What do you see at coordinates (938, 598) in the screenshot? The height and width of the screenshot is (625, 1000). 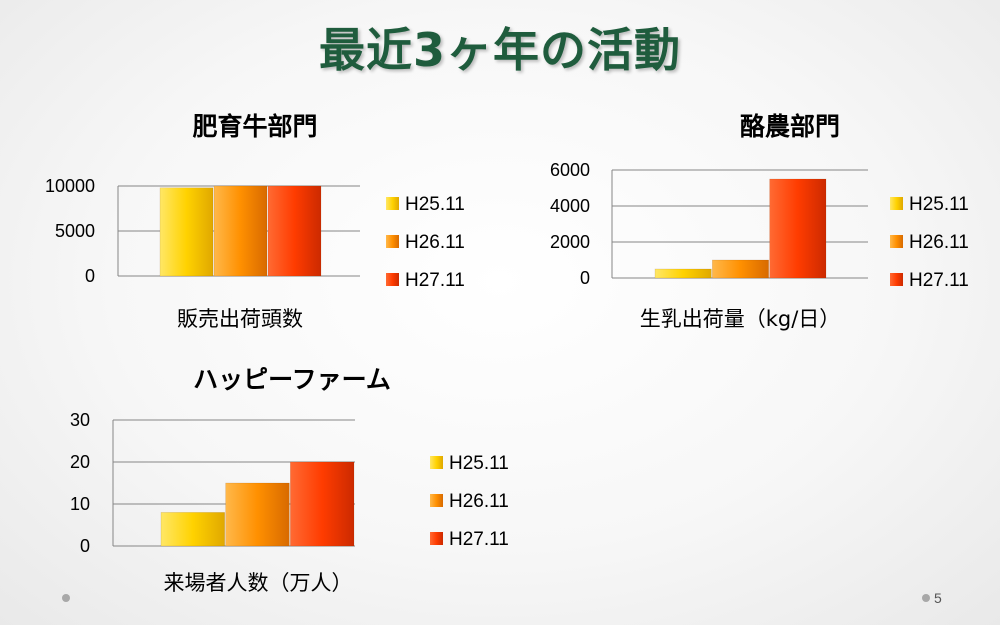 I see `page-number: 5` at bounding box center [938, 598].